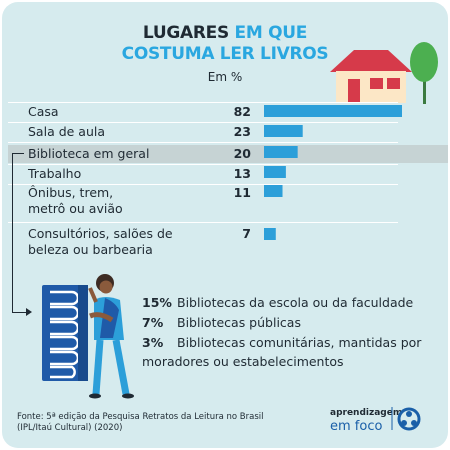  Describe the element at coordinates (225, 77) in the screenshot. I see `subtitle: Em %` at that location.